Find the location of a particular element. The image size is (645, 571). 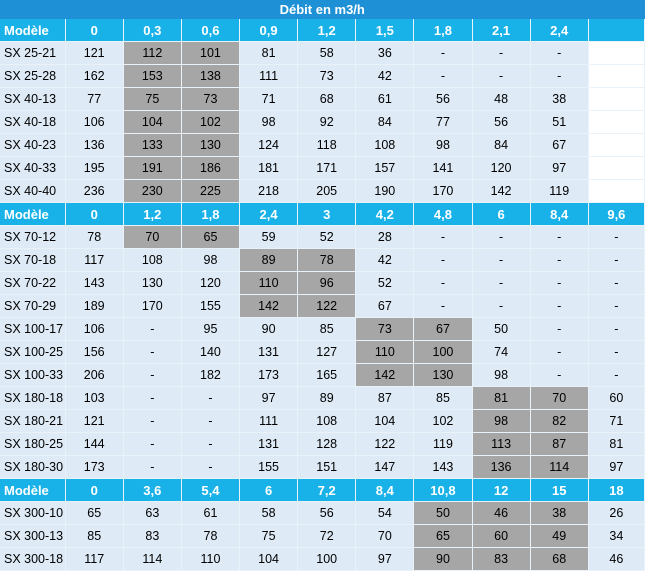

column-header-flow: 0,3 is located at coordinates (152, 30).